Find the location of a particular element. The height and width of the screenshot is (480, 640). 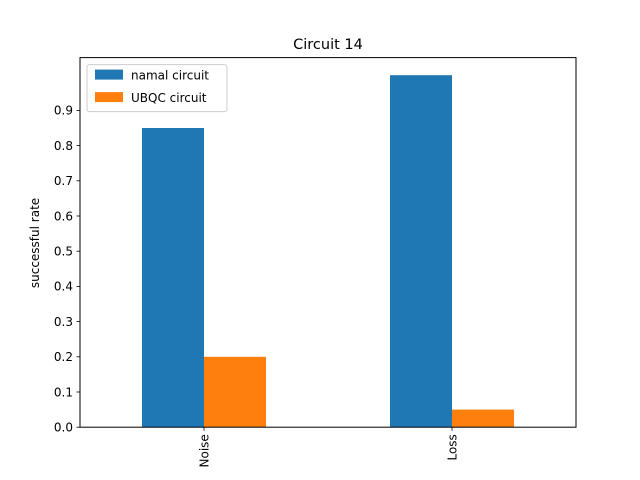

y-tick-label: 0.8 is located at coordinates (63, 146).